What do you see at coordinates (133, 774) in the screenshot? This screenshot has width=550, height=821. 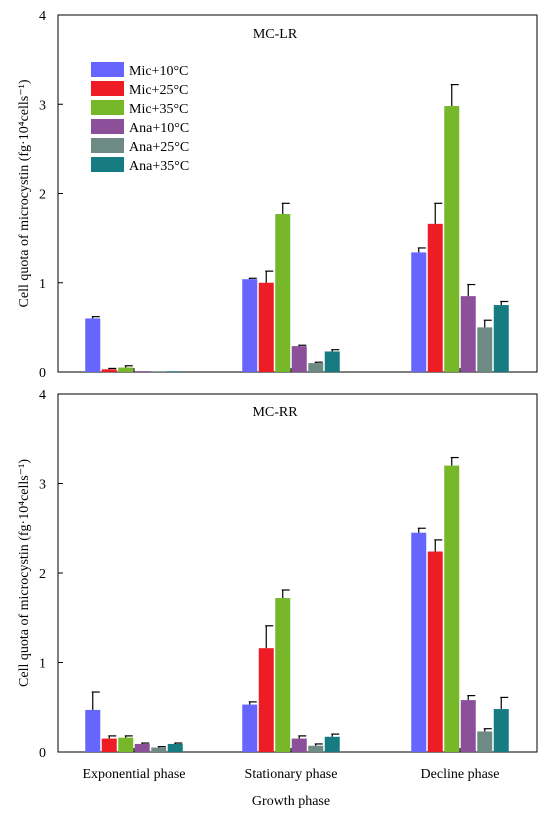 I see `x-category-label: Exponential phase` at bounding box center [133, 774].